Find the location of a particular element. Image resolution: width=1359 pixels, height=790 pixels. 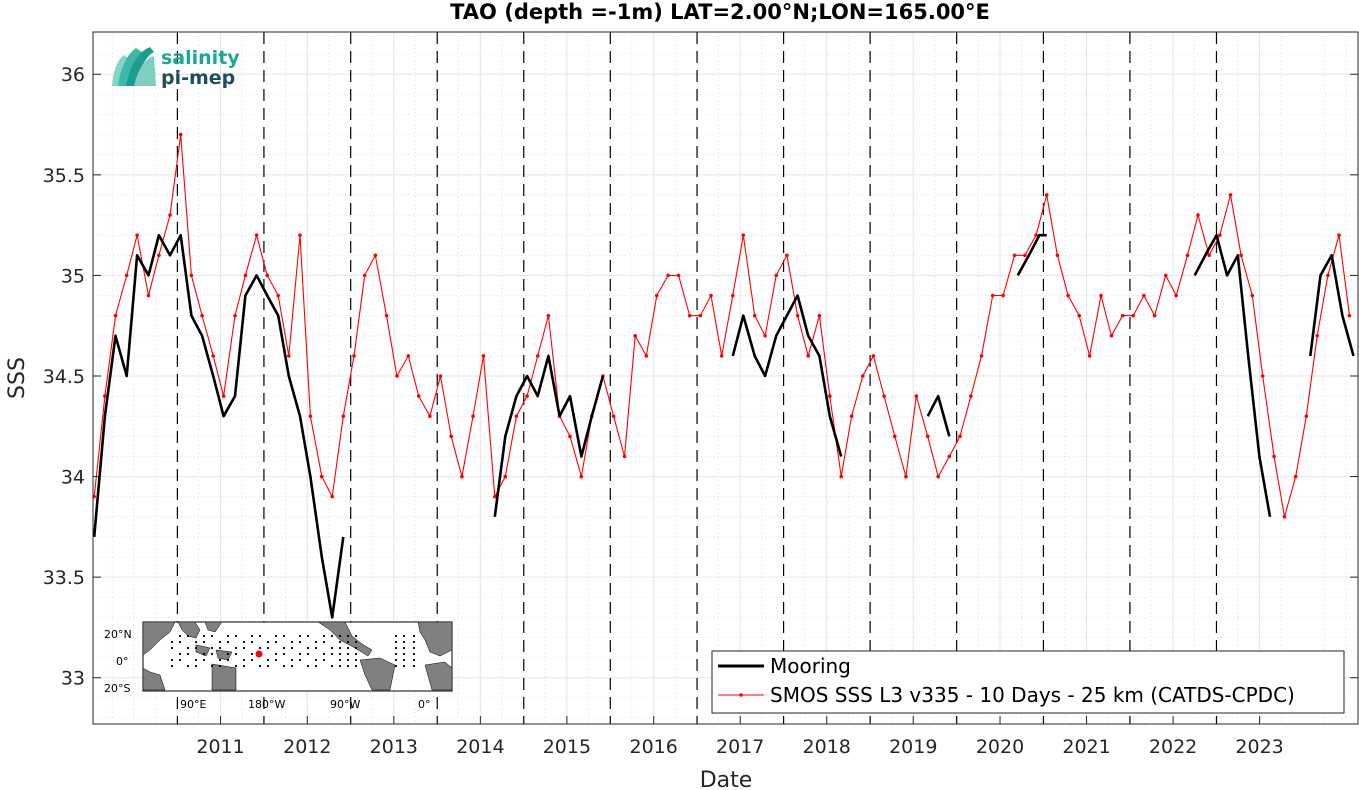

logo-waves-icon is located at coordinates (134, 66).